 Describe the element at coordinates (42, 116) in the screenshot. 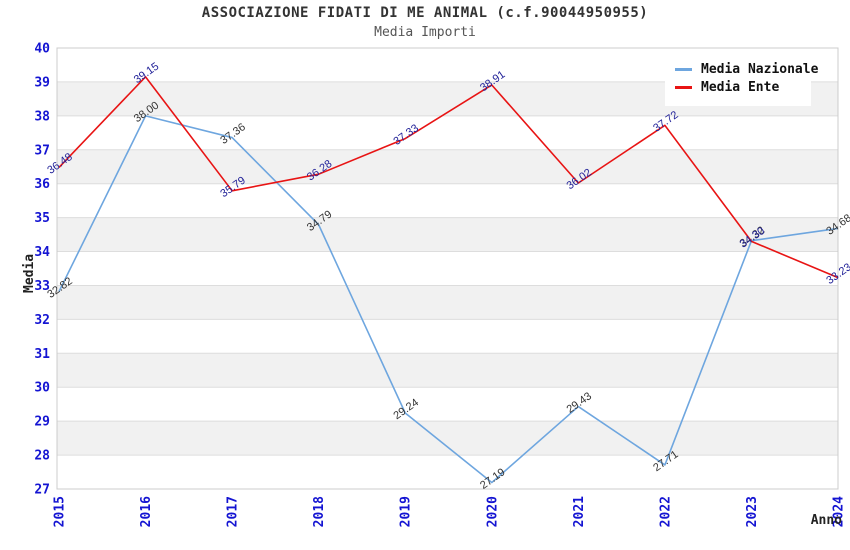

I see `y-tick-label: 38` at that location.